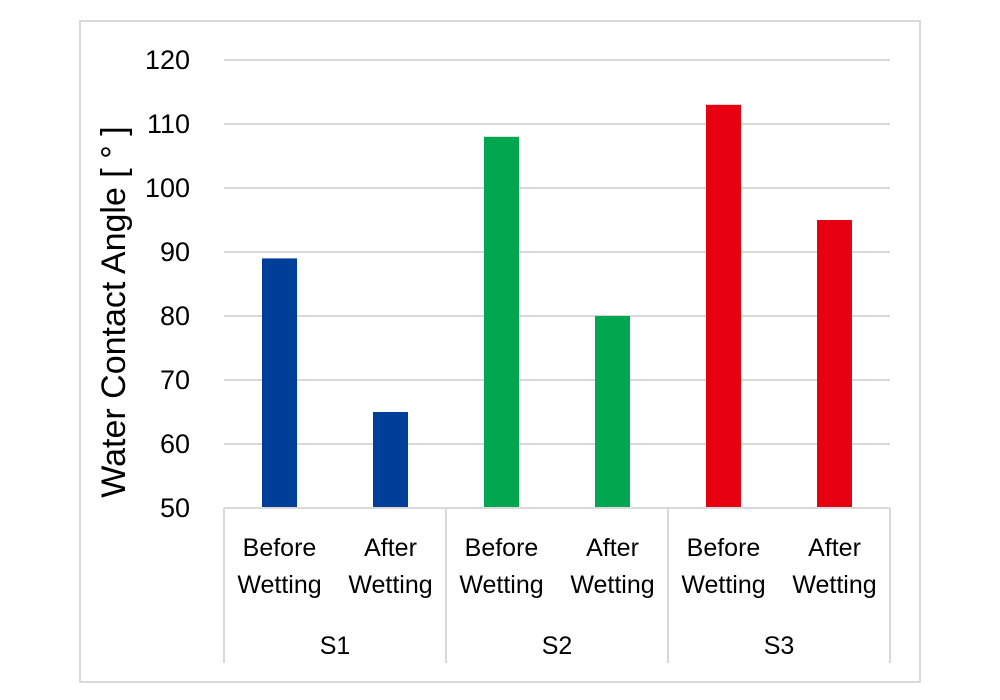 This screenshot has height=700, width=1000. I want to click on bar-s3-after, so click(834, 364).